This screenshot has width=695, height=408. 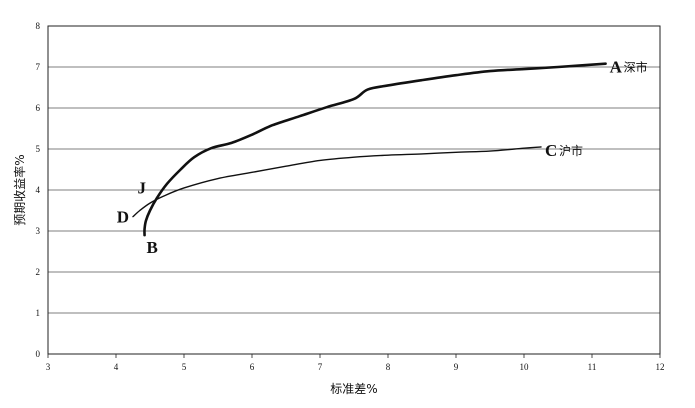 What do you see at coordinates (252, 367) in the screenshot?
I see `x-tick-label-6: 6` at bounding box center [252, 367].